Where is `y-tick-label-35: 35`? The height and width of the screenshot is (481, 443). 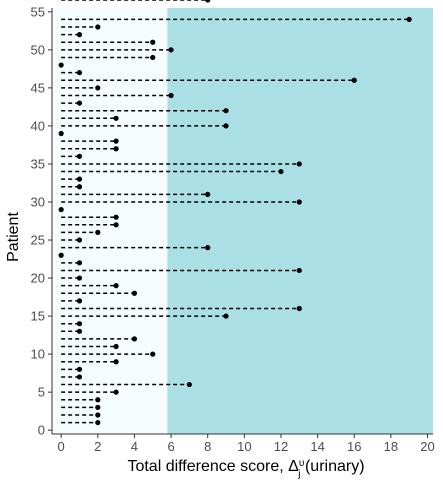 y-tick-label-35: 35 is located at coordinates (38, 163).